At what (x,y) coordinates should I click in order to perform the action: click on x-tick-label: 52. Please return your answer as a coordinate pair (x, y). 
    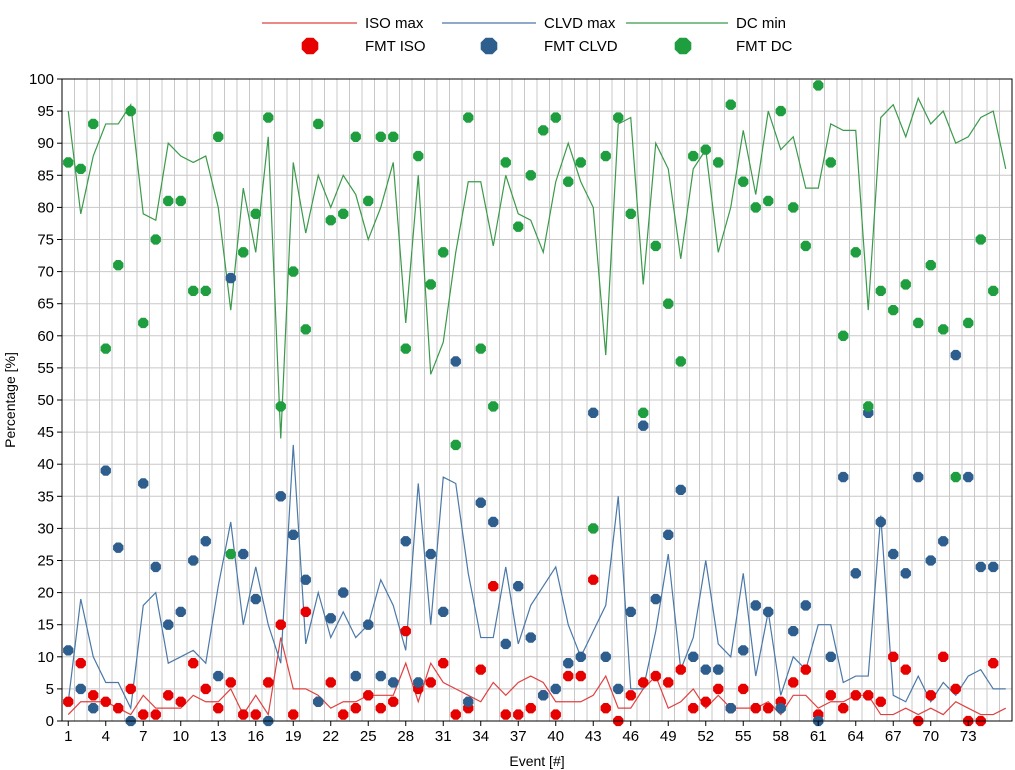
    Looking at the image, I should click on (705, 736).